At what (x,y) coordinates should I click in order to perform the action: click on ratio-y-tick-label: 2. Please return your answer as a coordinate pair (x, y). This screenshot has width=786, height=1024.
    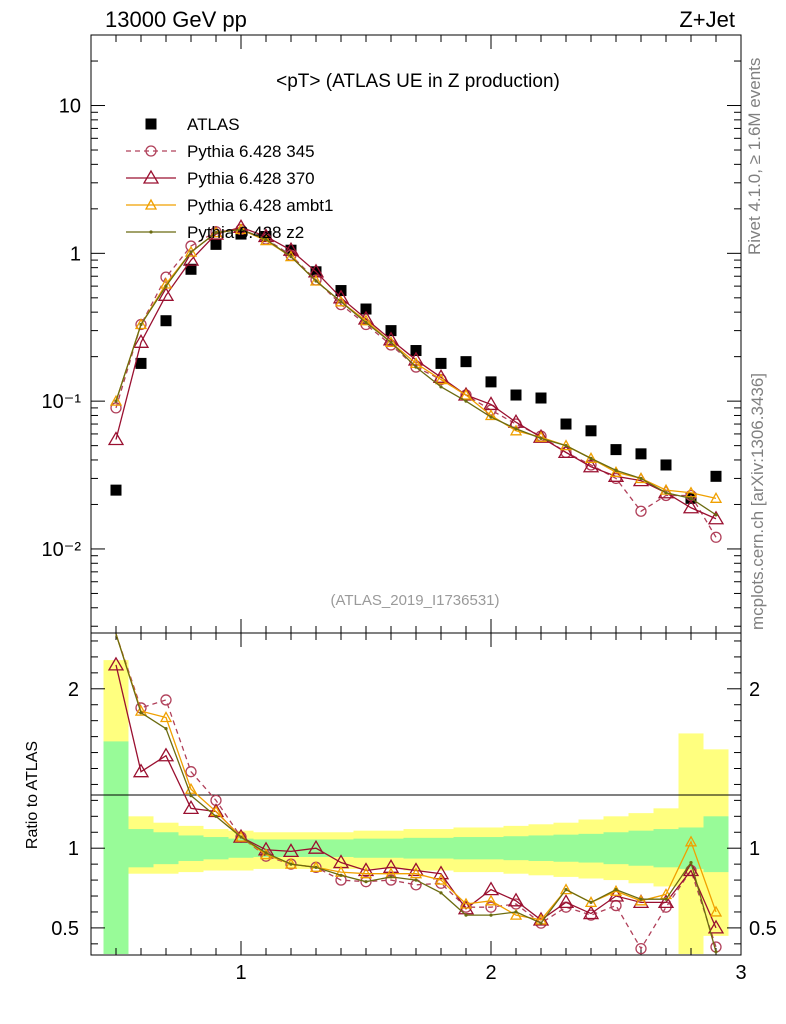
    Looking at the image, I should click on (73, 690).